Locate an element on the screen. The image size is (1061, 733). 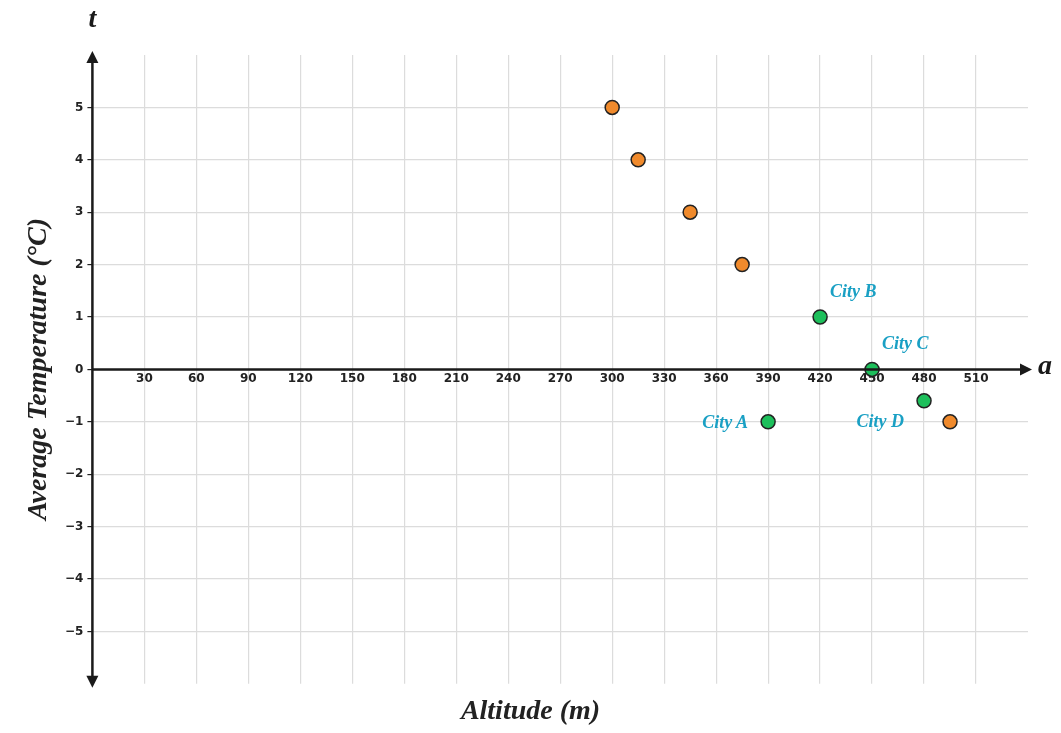
x-tick-label: 390 is located at coordinates (768, 377).